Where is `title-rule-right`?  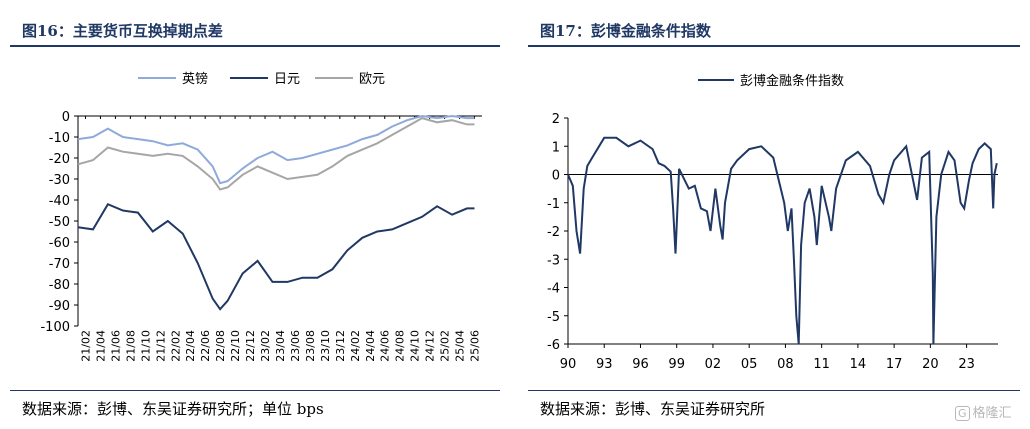 title-rule-right is located at coordinates (774, 46).